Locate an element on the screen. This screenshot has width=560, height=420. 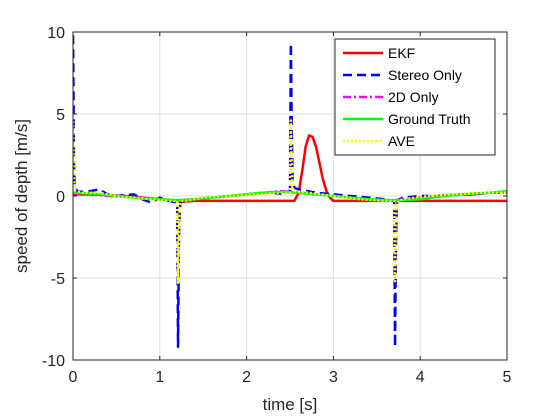
y-tick-label: -10 is located at coordinates (53, 361).